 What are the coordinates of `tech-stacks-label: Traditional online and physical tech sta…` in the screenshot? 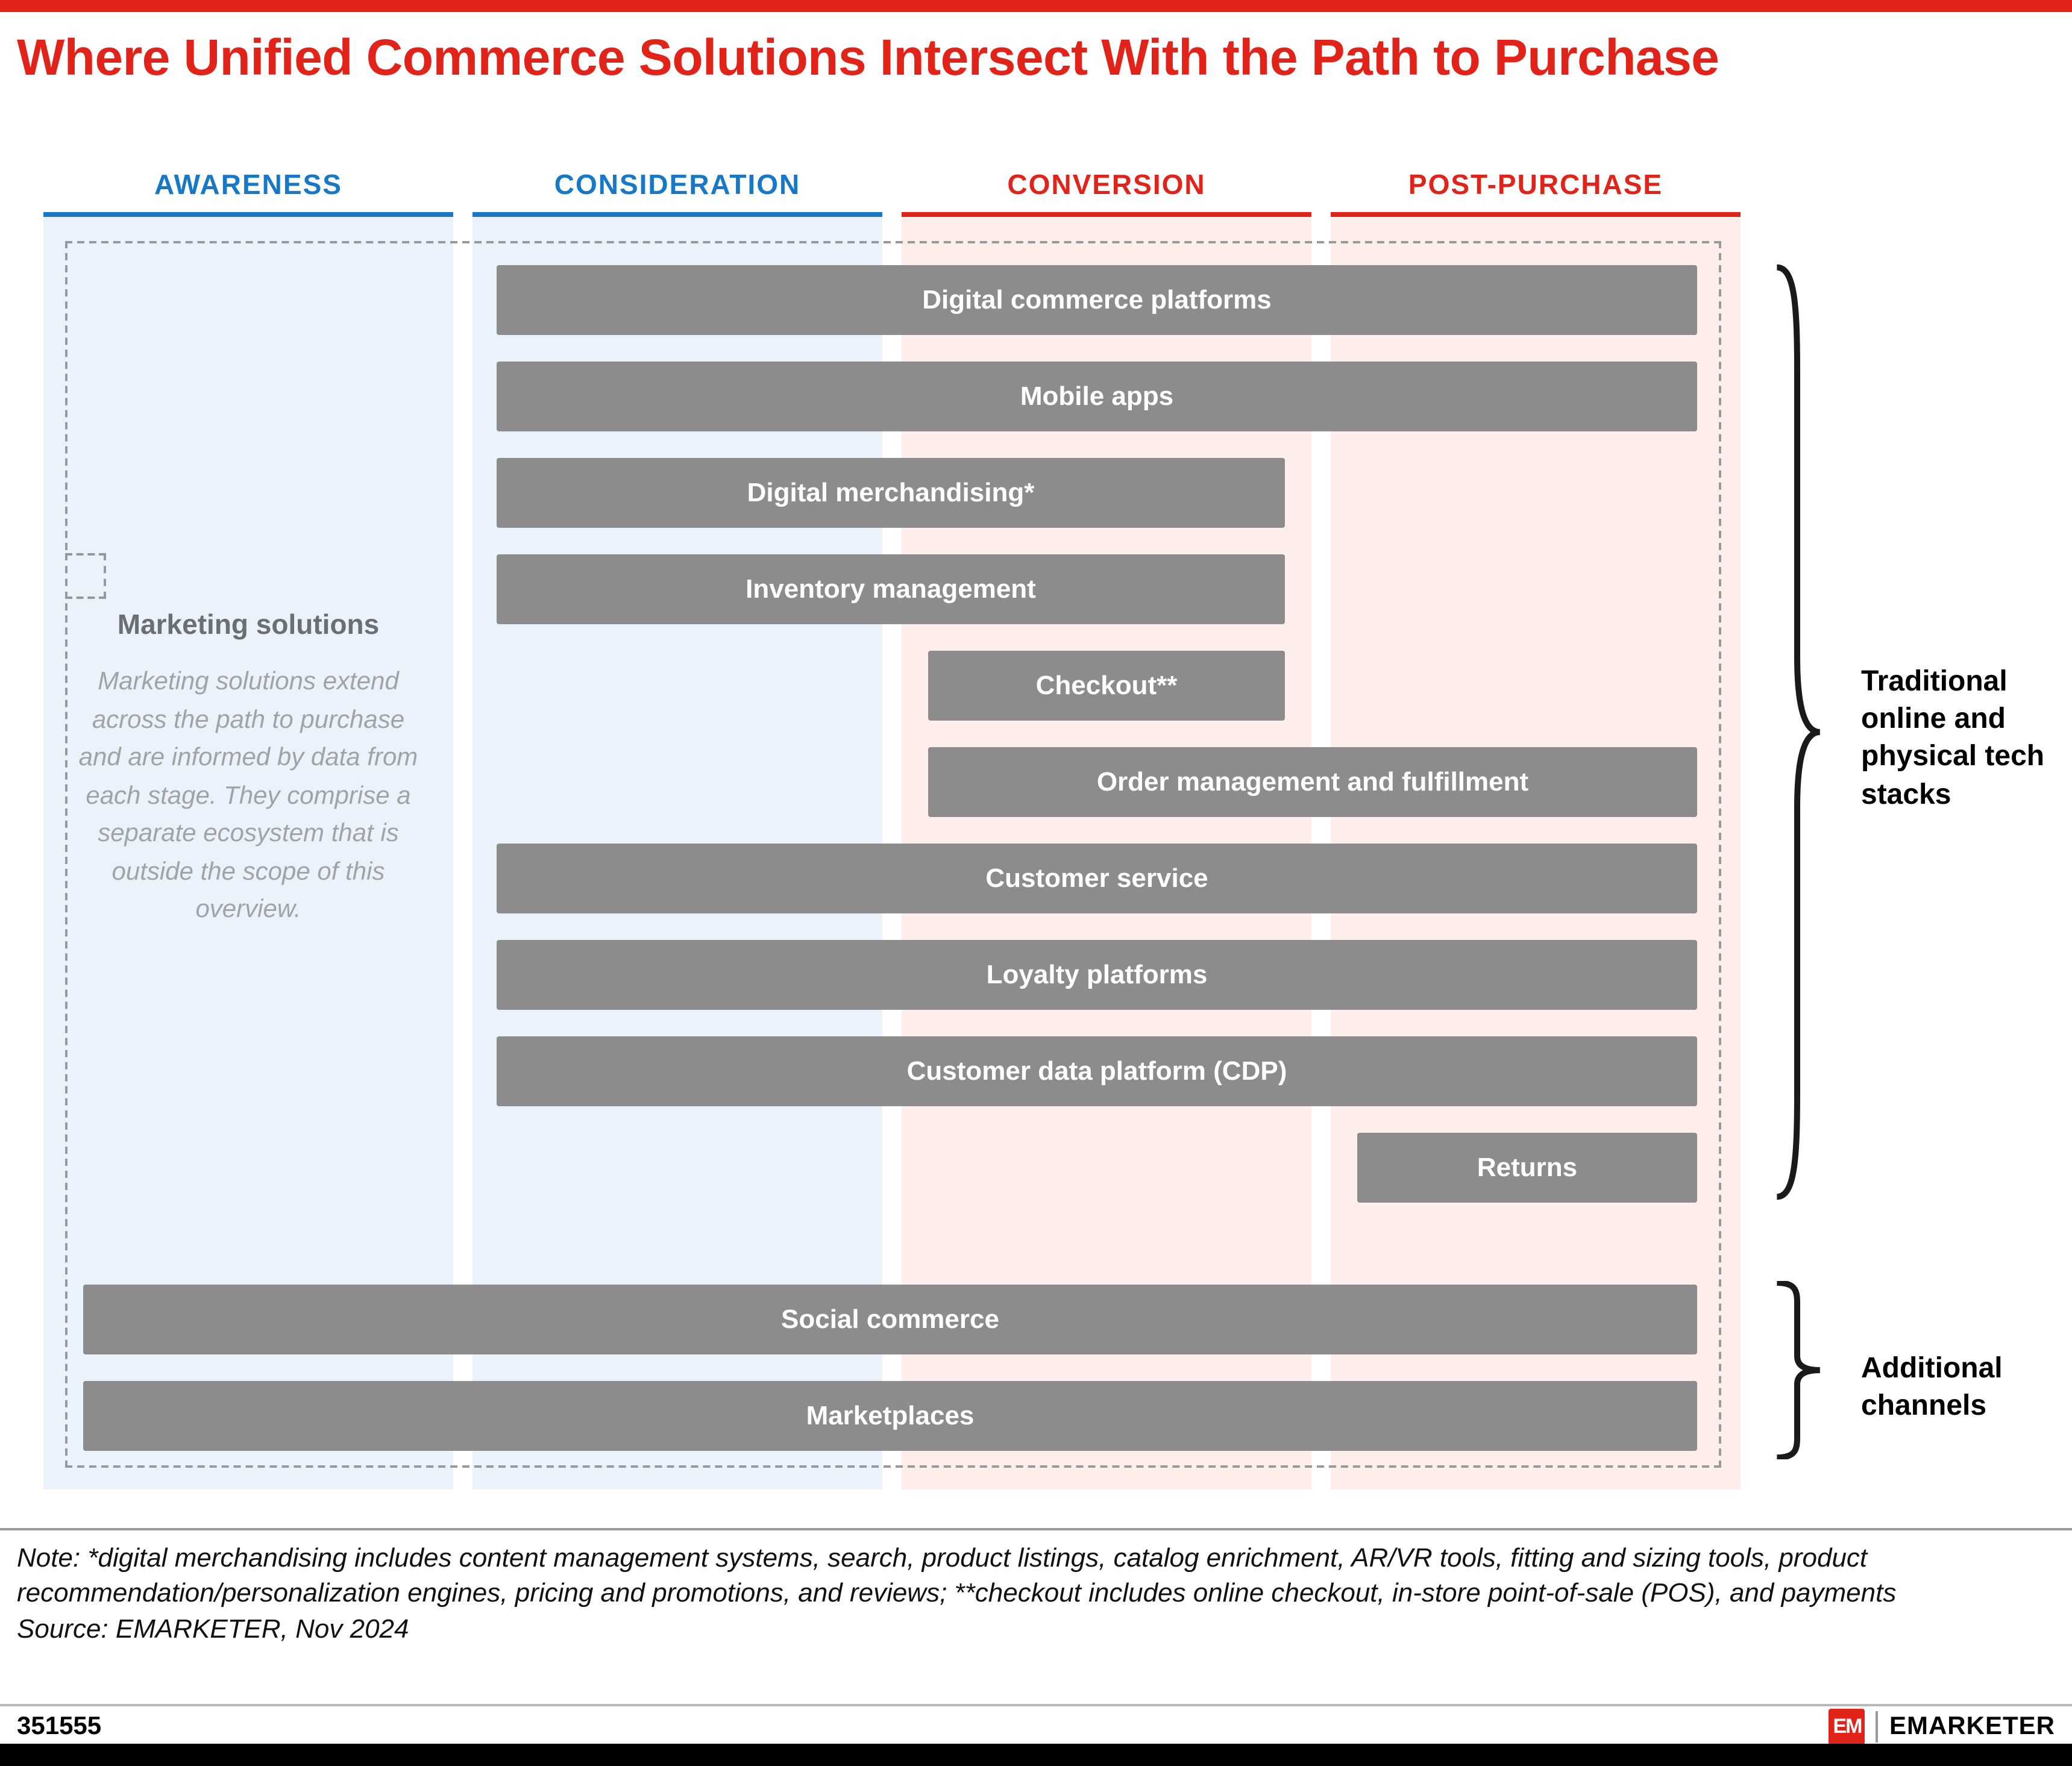 It's located at (1953, 738).